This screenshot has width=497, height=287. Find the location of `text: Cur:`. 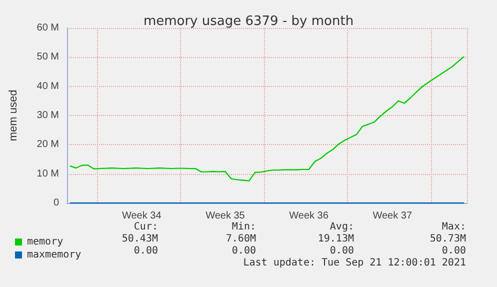

text: Cur: is located at coordinates (146, 227).